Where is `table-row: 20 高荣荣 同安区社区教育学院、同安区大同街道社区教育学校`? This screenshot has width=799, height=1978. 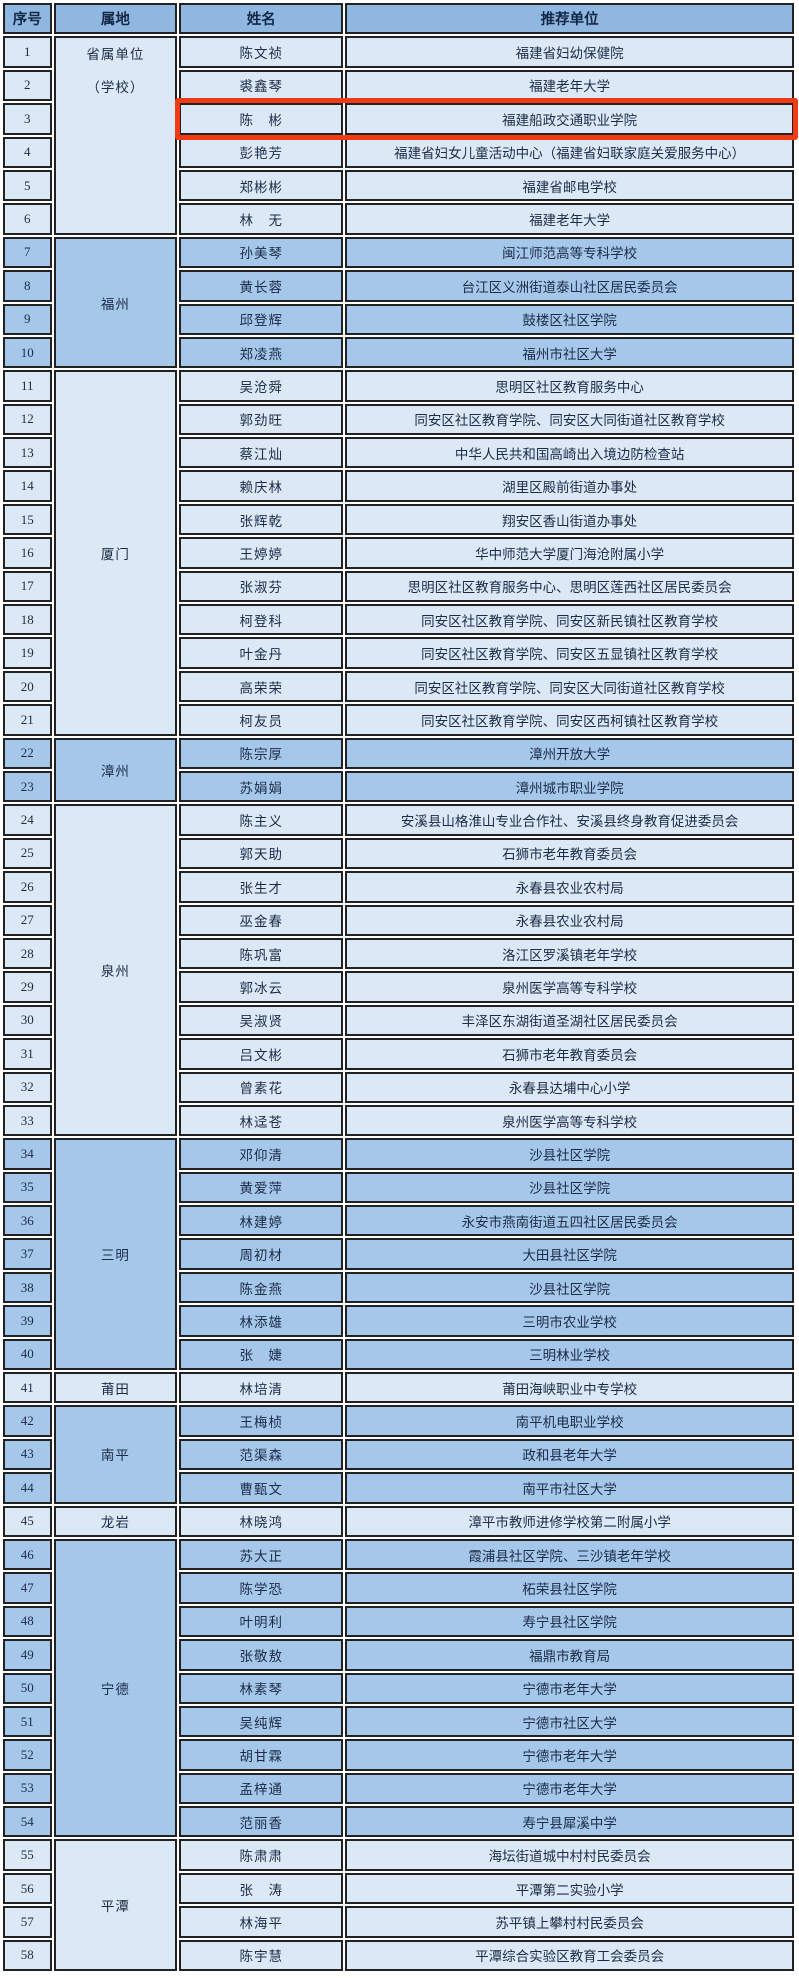 table-row: 20 高荣荣 同安区社区教育学院、同安区大同街道社区教育学校 is located at coordinates (398, 686).